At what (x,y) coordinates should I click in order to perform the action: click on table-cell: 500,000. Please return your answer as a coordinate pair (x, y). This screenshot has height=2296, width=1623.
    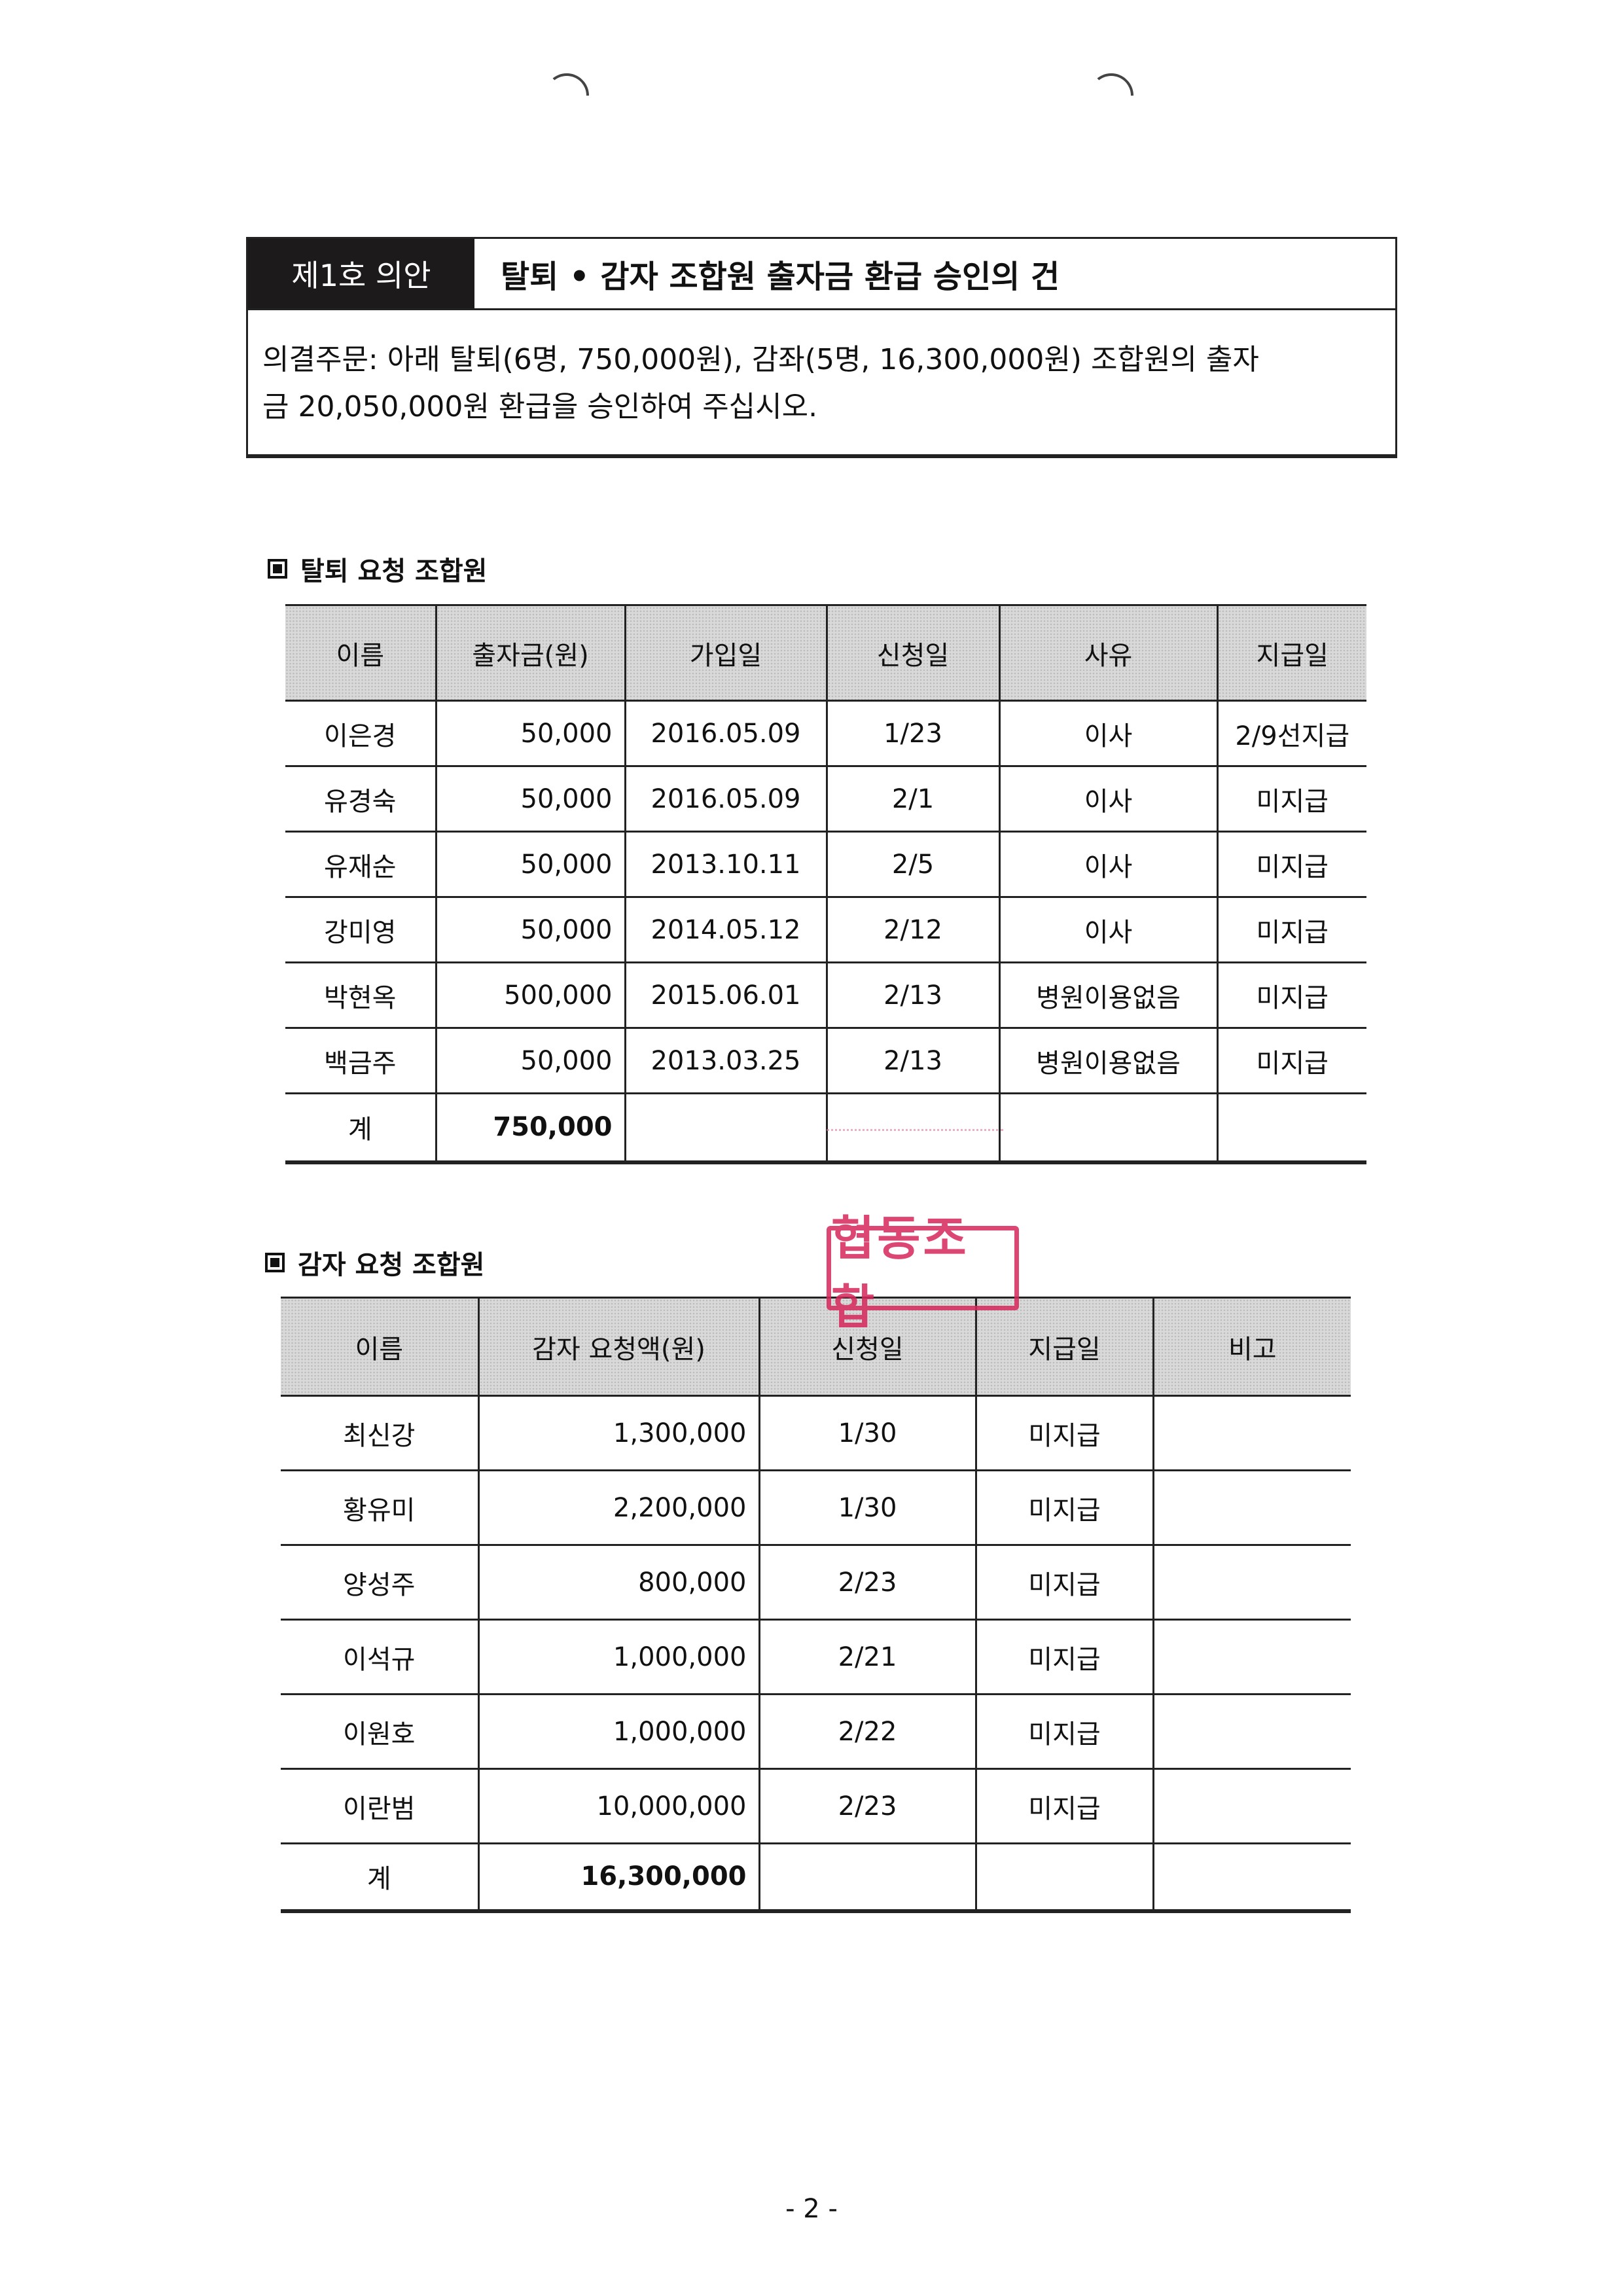
    Looking at the image, I should click on (530, 995).